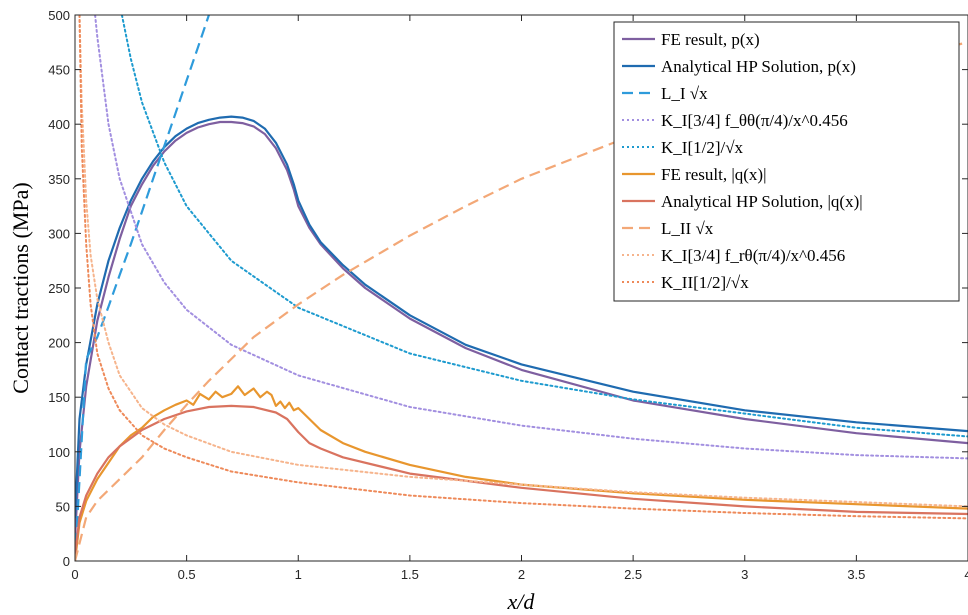  Describe the element at coordinates (758, 66) in the screenshot. I see `legend-label-2: Analytical HP Solution, p(x)` at that location.